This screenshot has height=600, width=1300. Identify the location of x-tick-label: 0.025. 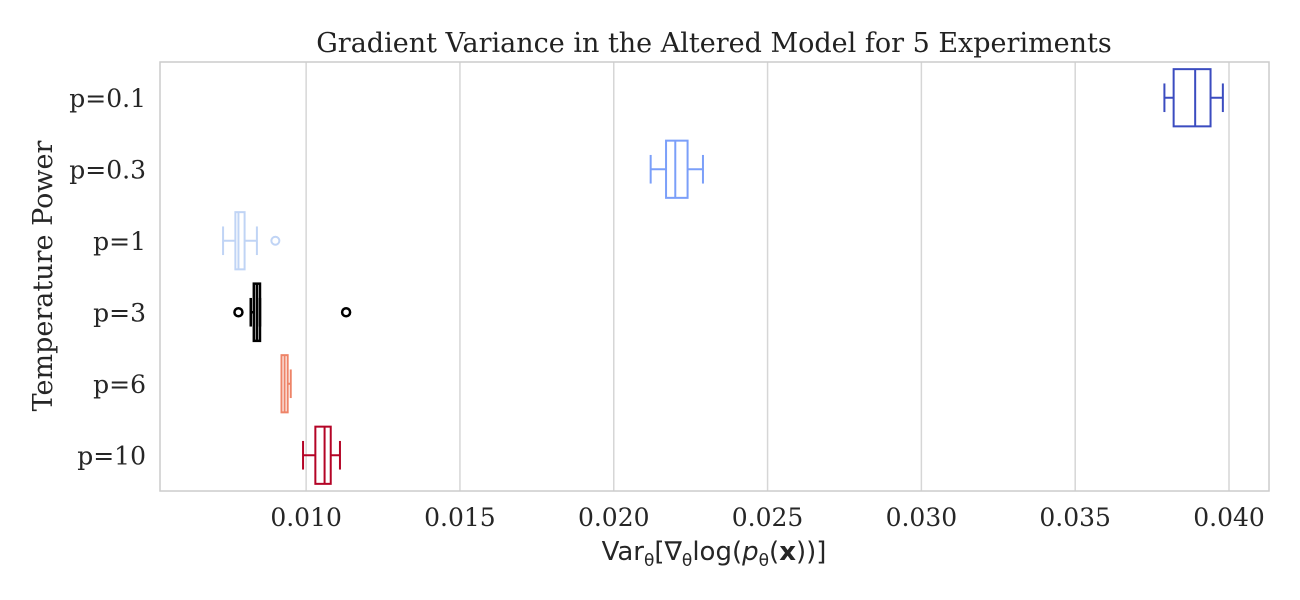
(768, 517).